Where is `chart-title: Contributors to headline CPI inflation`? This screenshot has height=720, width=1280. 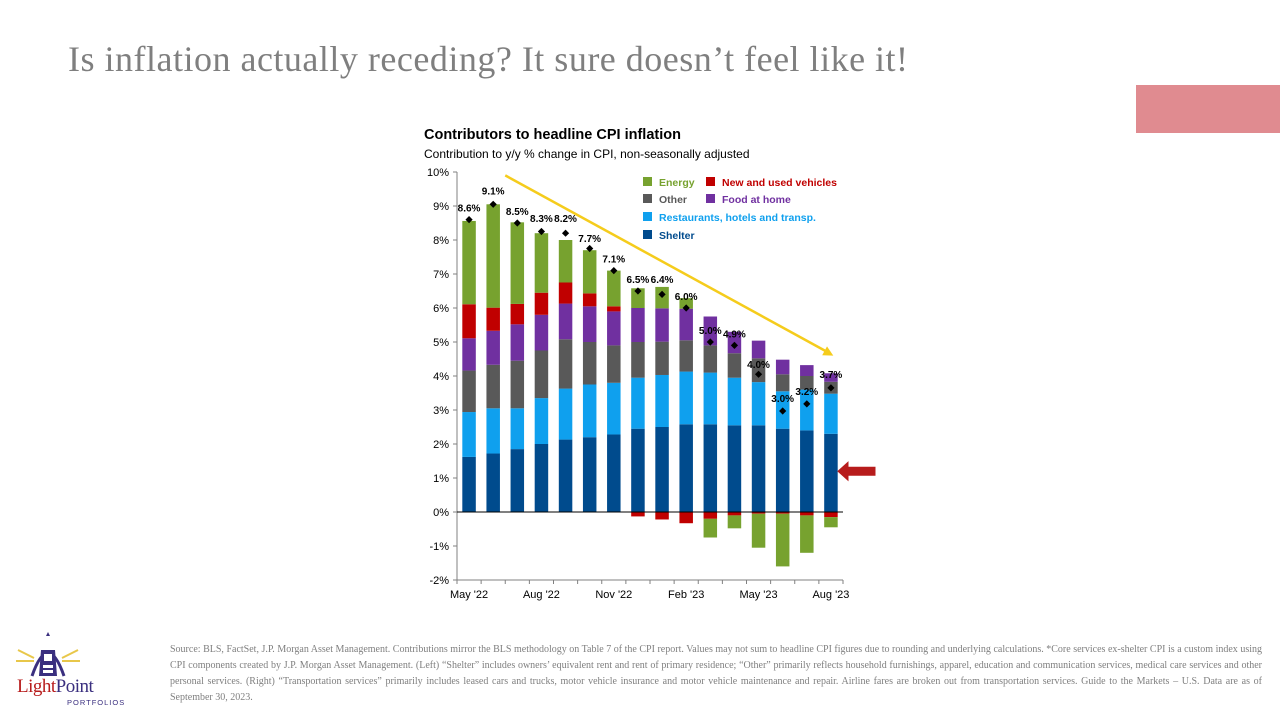
chart-title: Contributors to headline CPI inflation is located at coordinates (552, 135).